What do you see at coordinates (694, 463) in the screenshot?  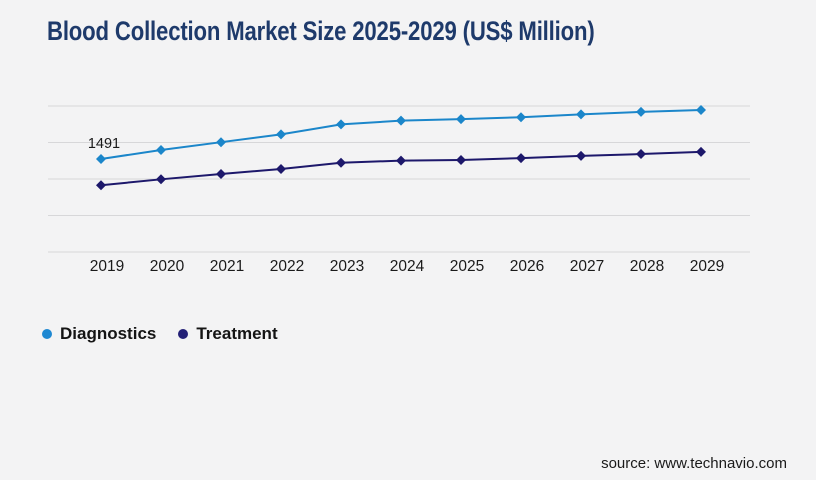 I see `source-attribution: source: www.technavio.com` at bounding box center [694, 463].